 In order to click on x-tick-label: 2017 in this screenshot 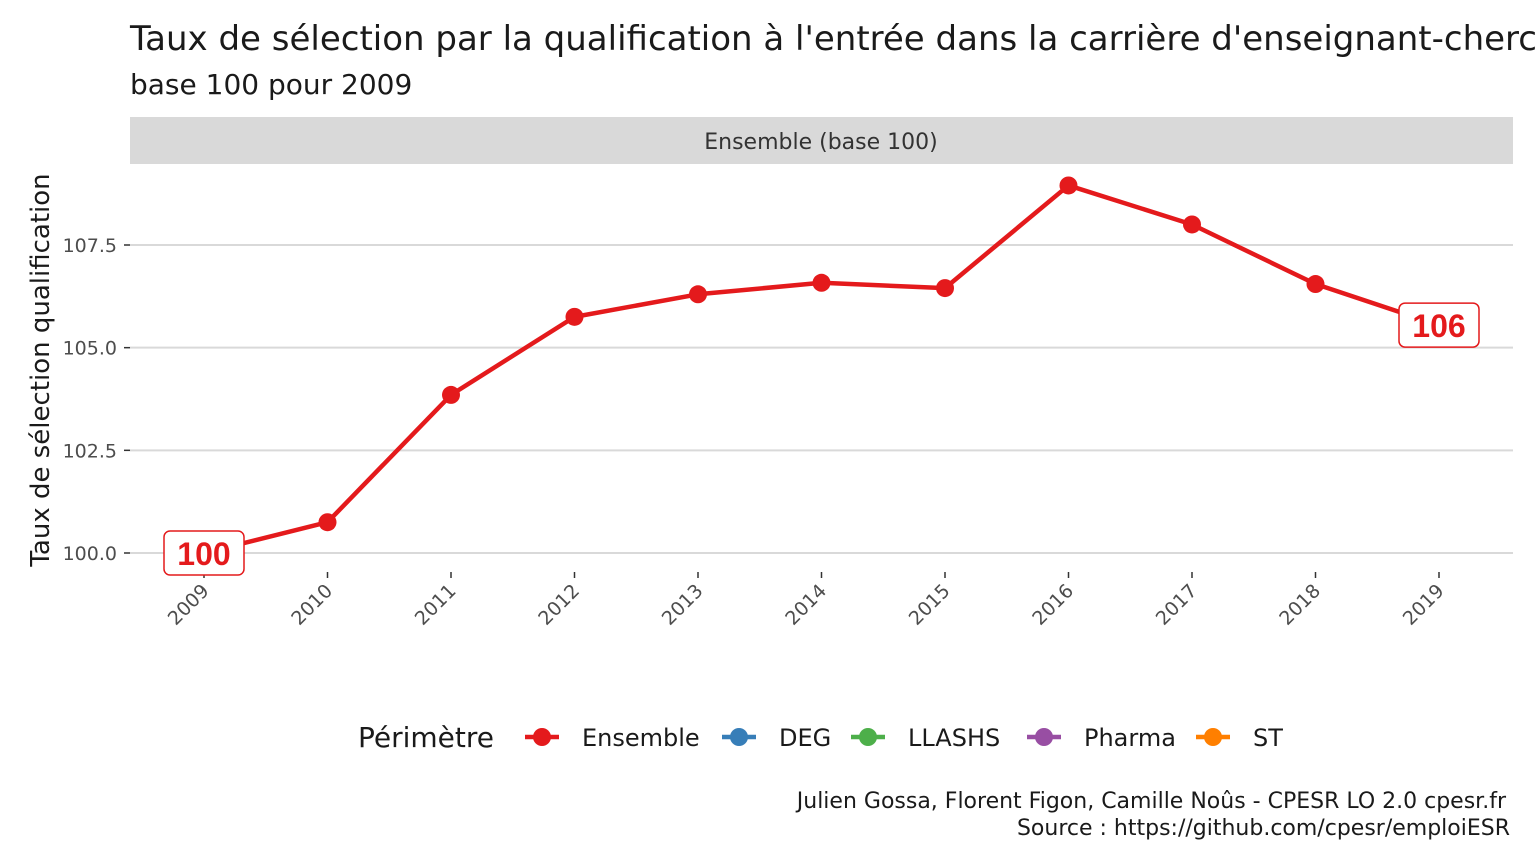, I will do `click(1177, 605)`.